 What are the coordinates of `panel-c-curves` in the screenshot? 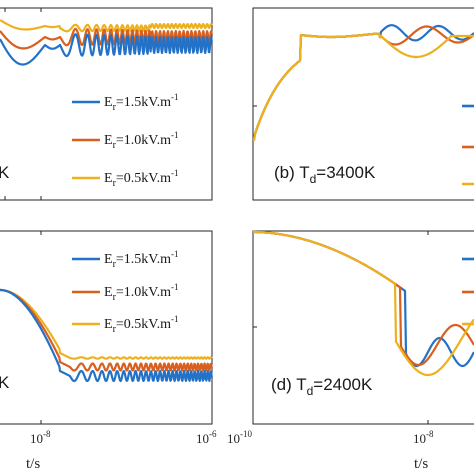 It's located at (106, 335).